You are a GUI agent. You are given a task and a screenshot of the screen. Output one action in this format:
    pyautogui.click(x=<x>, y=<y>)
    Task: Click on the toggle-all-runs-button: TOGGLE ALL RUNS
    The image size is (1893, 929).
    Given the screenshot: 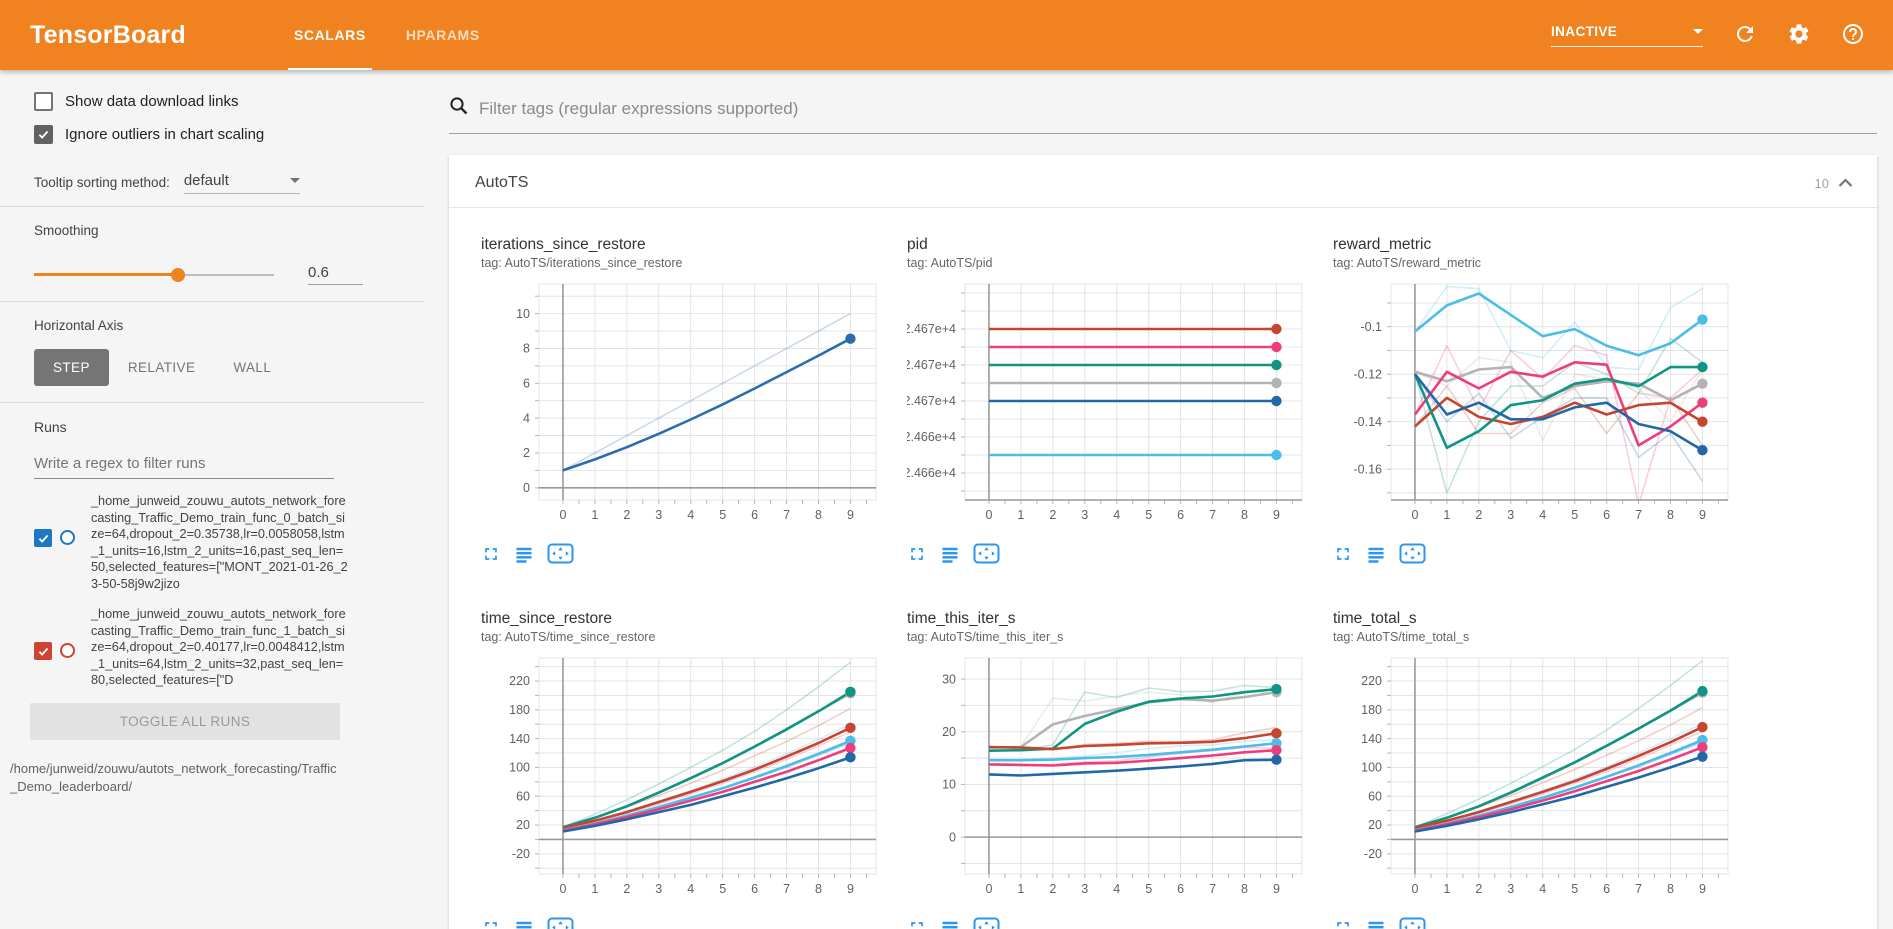 What is the action you would take?
    pyautogui.click(x=185, y=721)
    